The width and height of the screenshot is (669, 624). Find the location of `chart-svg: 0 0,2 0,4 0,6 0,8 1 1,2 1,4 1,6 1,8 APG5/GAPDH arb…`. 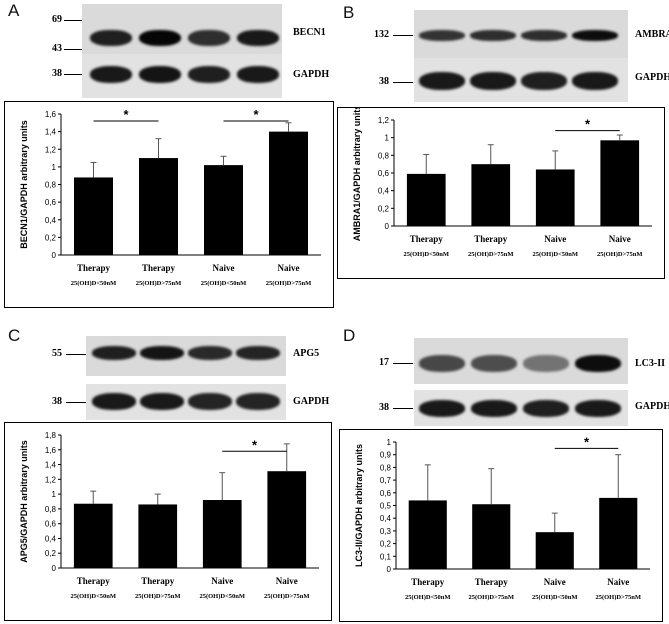

chart-svg: 0 0,2 0,4 0,6 0,8 1 1,2 1,4 1,6 1,8 APG5/GAPDH arb… is located at coordinates (169, 515).